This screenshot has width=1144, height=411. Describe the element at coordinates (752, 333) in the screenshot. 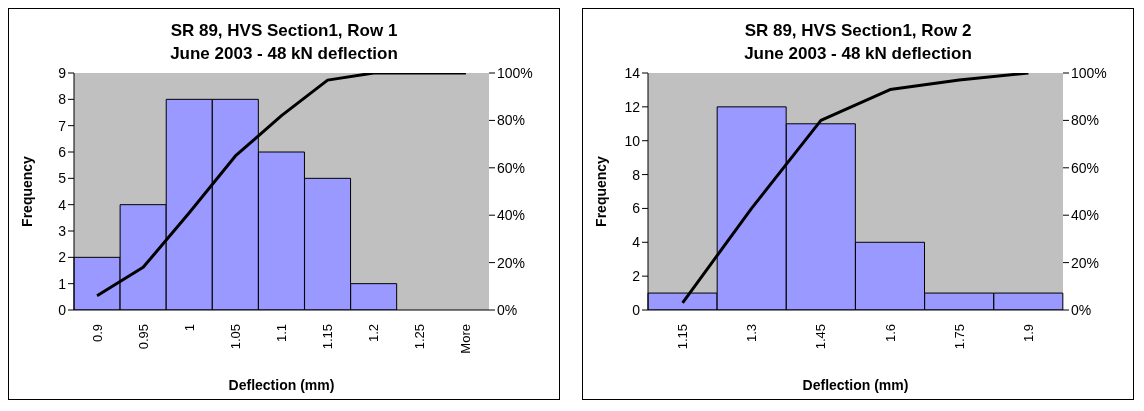

I see `x-tick-label: 1.3` at that location.